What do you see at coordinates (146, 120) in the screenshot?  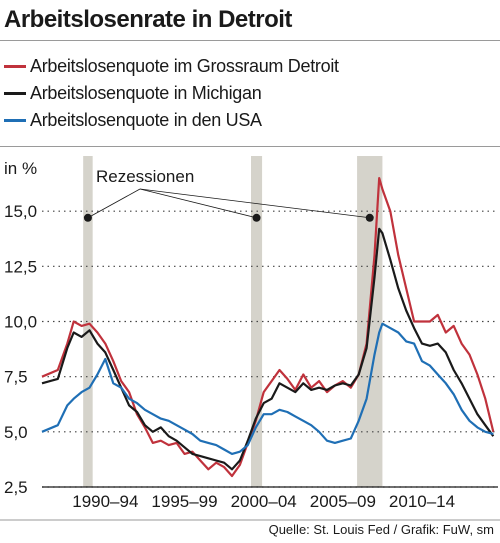 I see `legend-label-usa: Arbeitslosenquote in den USA` at bounding box center [146, 120].